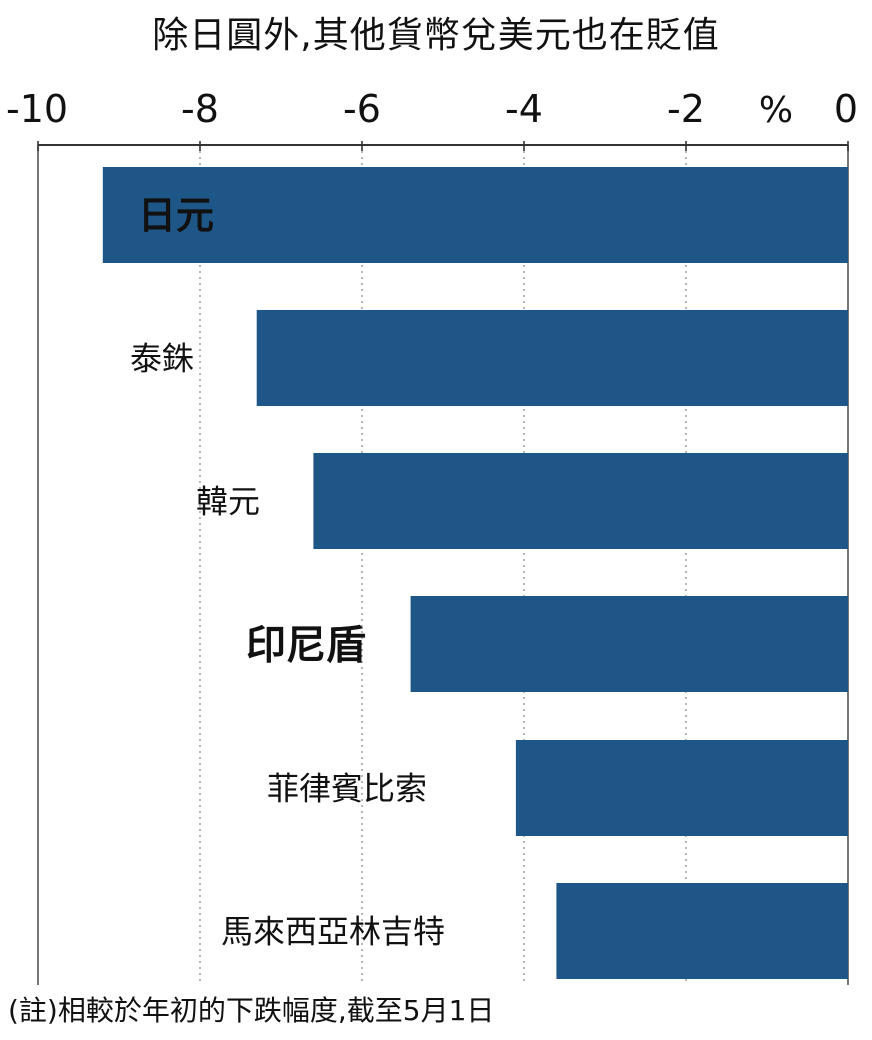  What do you see at coordinates (333, 932) in the screenshot?
I see `category-label-5: 馬來西亞林吉特` at bounding box center [333, 932].